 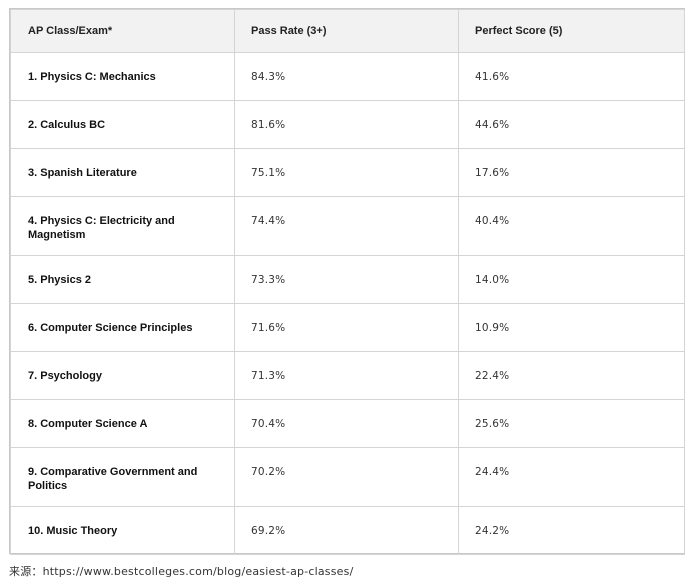 I want to click on exam-name-cell: 10. Music Theory, so click(x=122, y=530).